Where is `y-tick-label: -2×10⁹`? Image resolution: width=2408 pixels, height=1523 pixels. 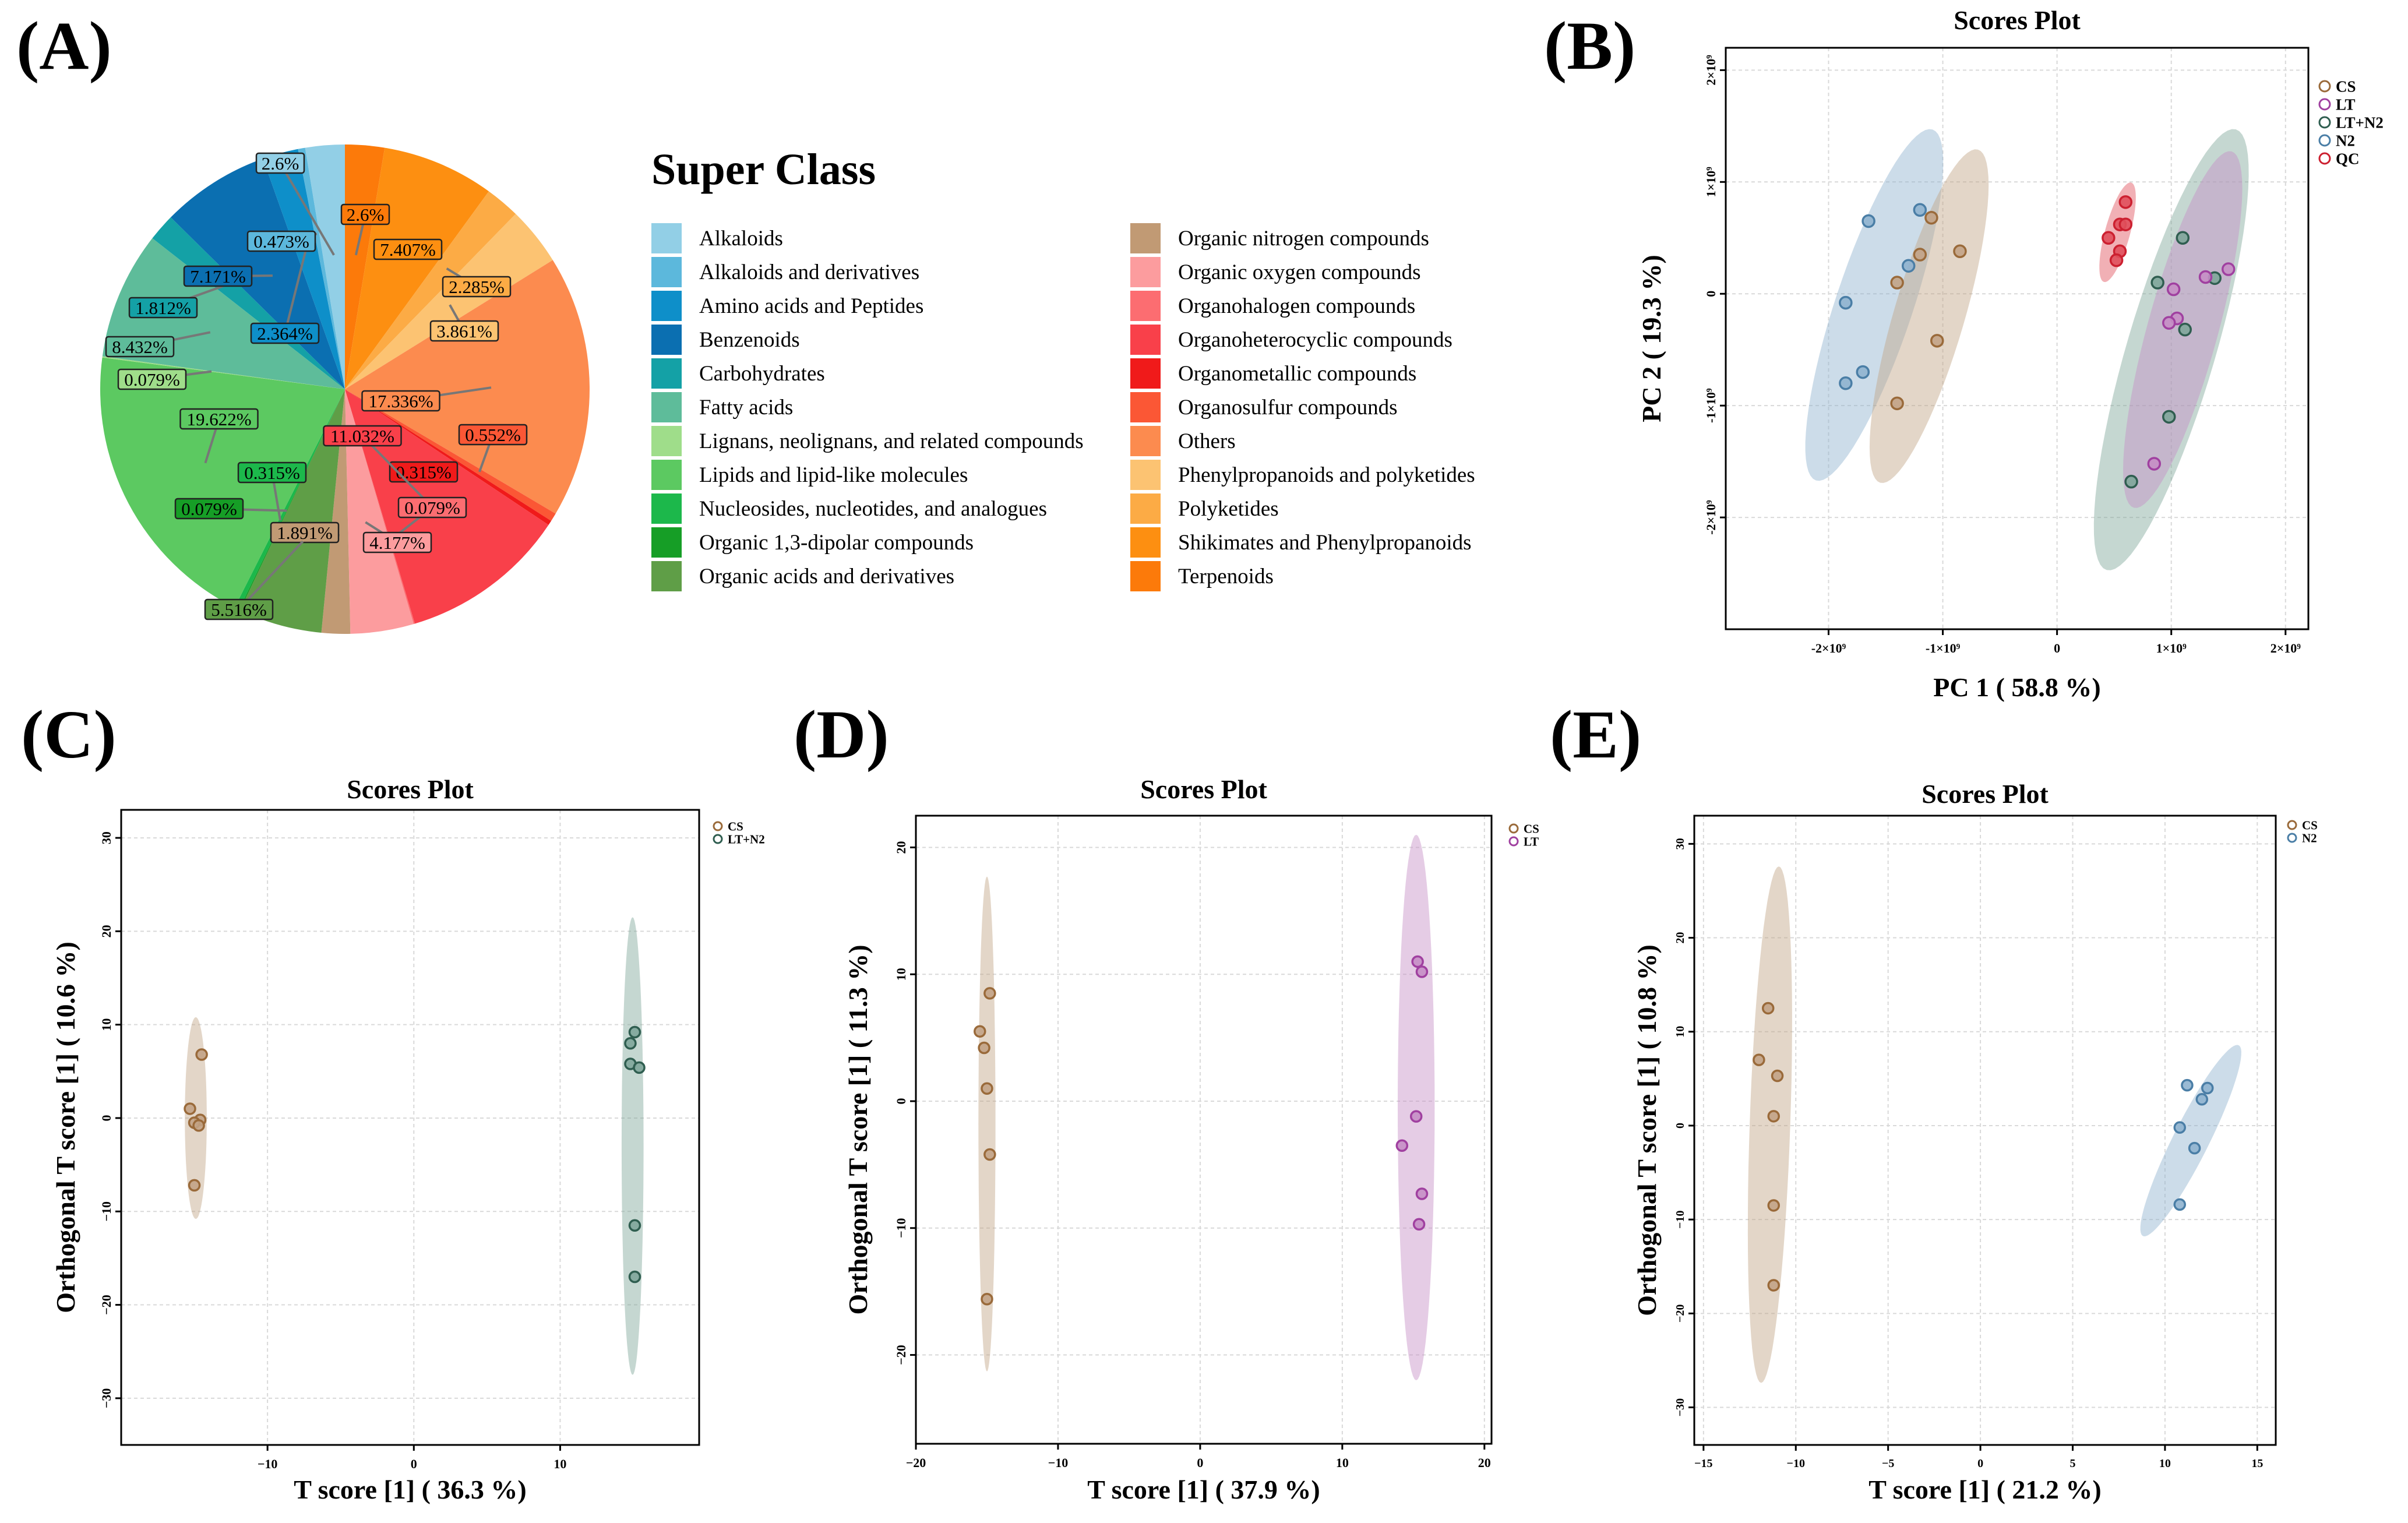
y-tick-label: -2×10⁹ is located at coordinates (1711, 518).